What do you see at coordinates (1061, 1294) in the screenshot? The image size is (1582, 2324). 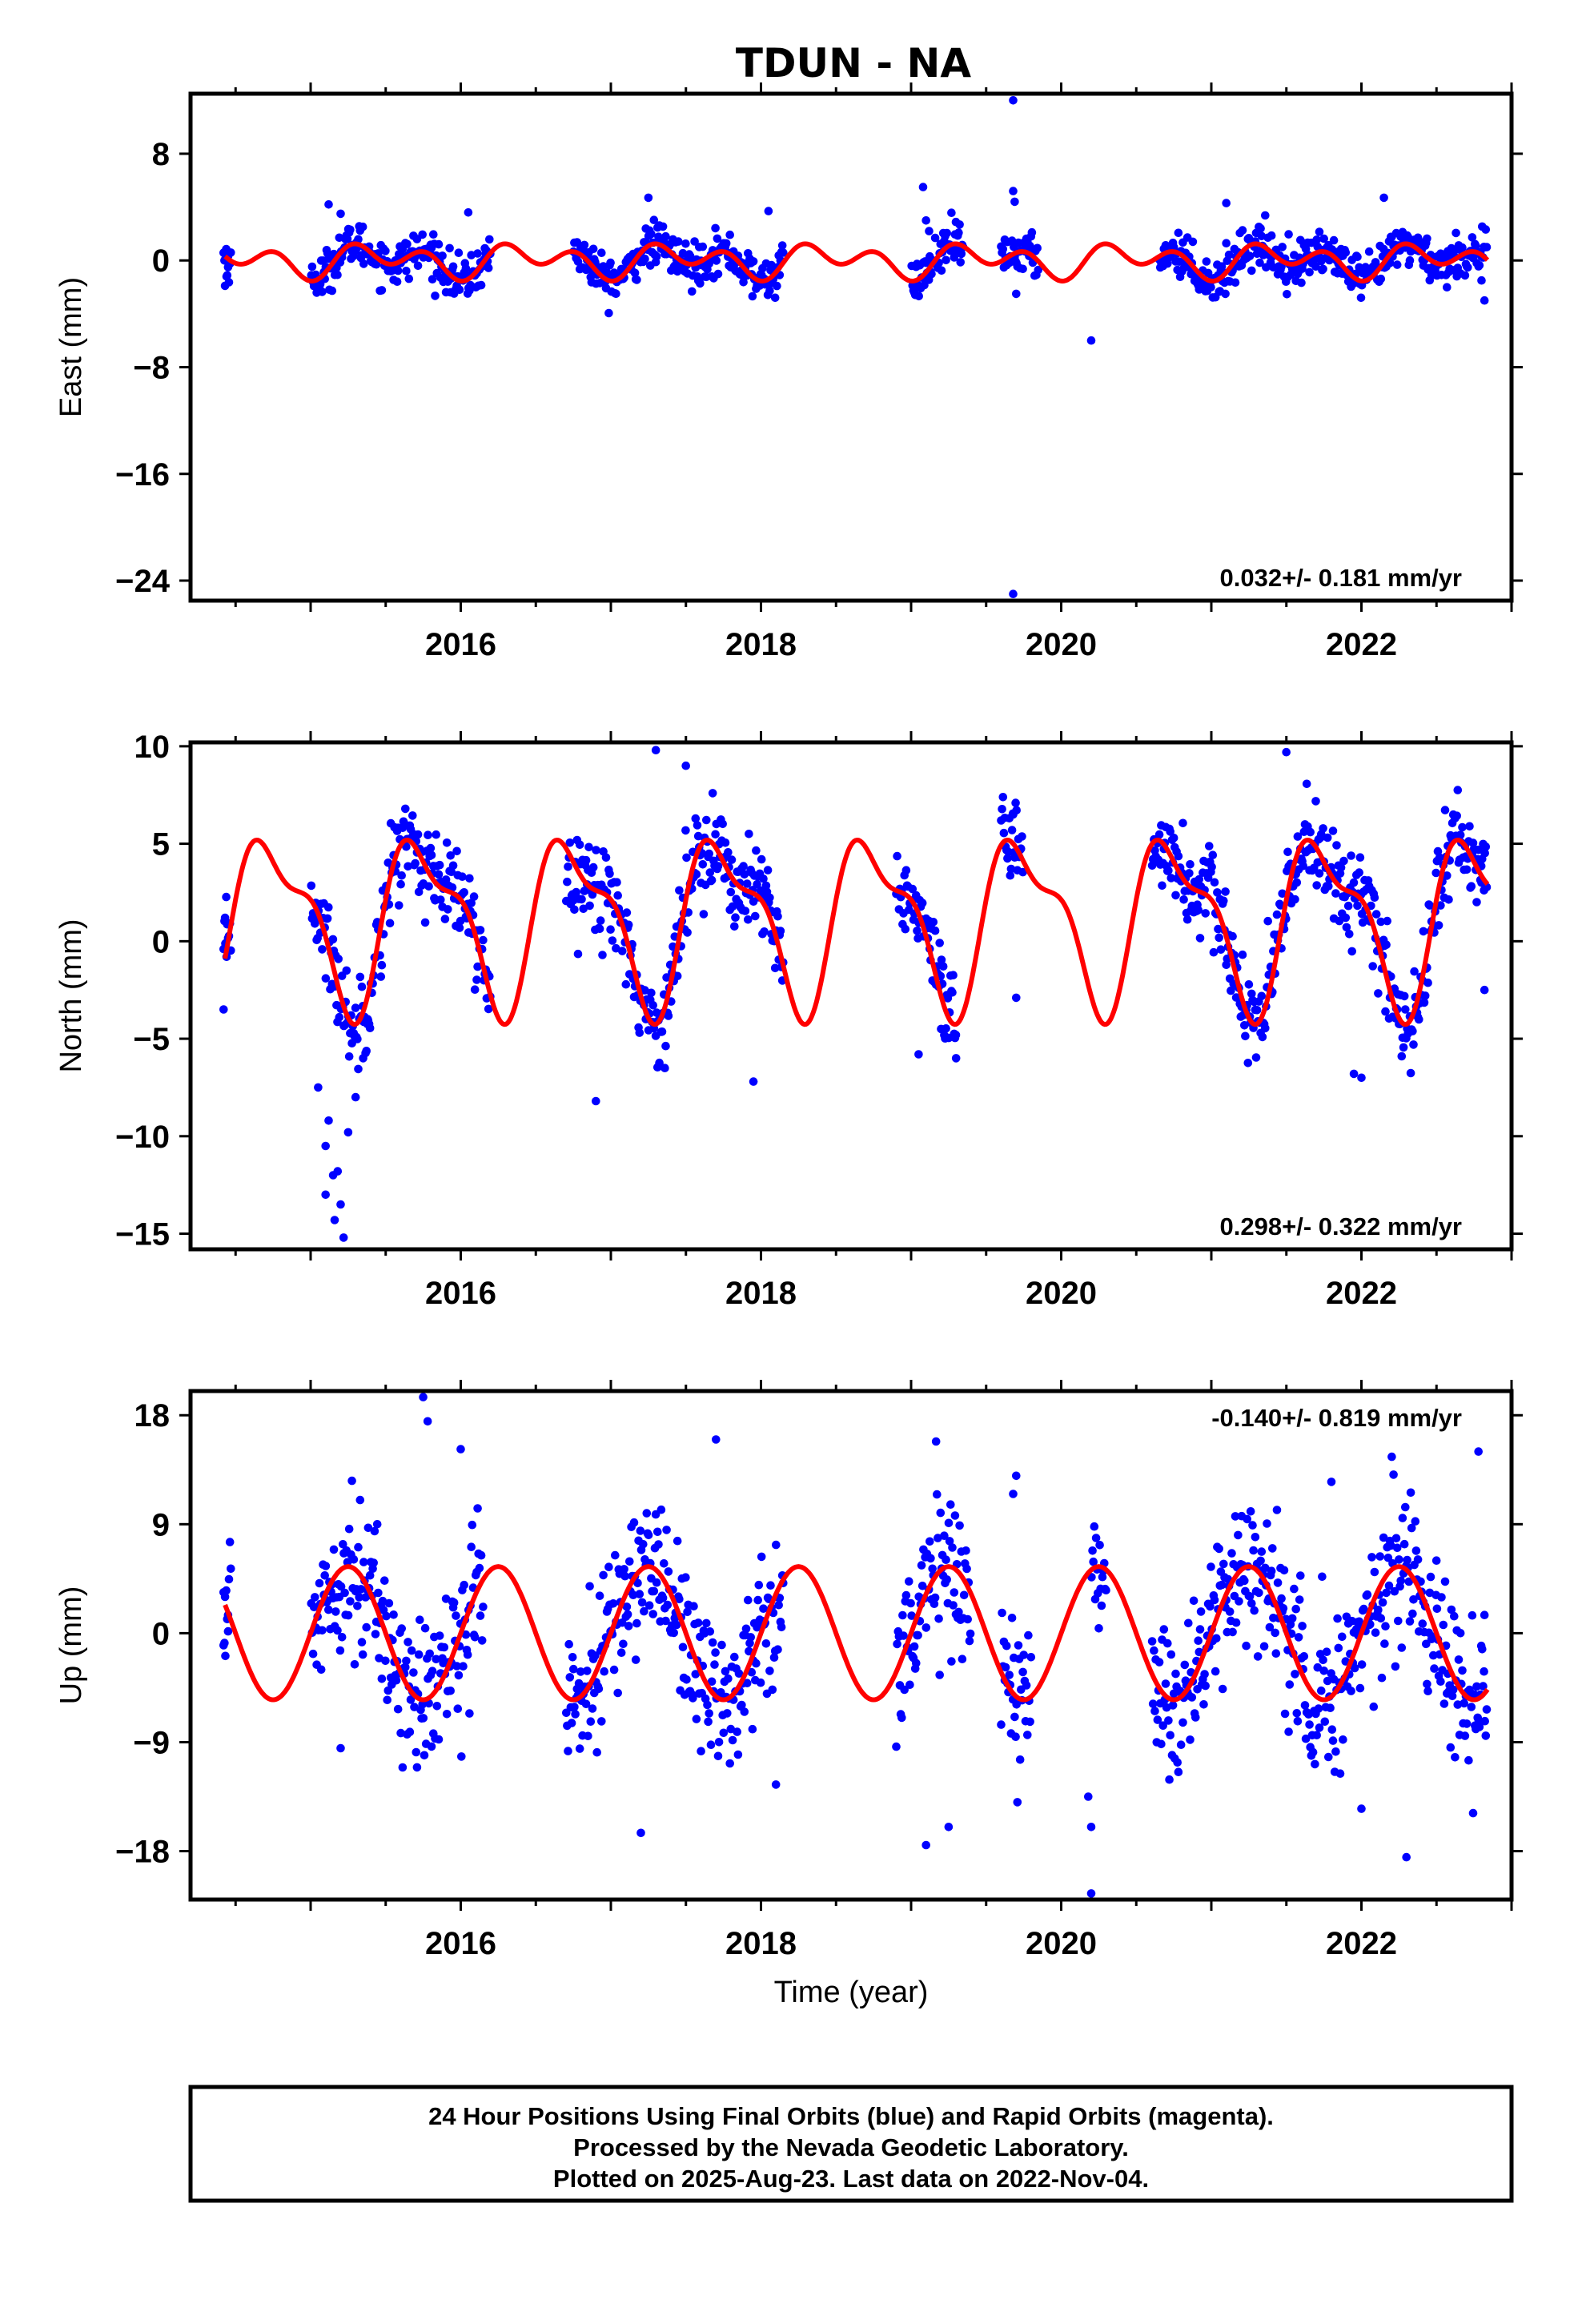 I see `x-tick-label: 2020` at bounding box center [1061, 1294].